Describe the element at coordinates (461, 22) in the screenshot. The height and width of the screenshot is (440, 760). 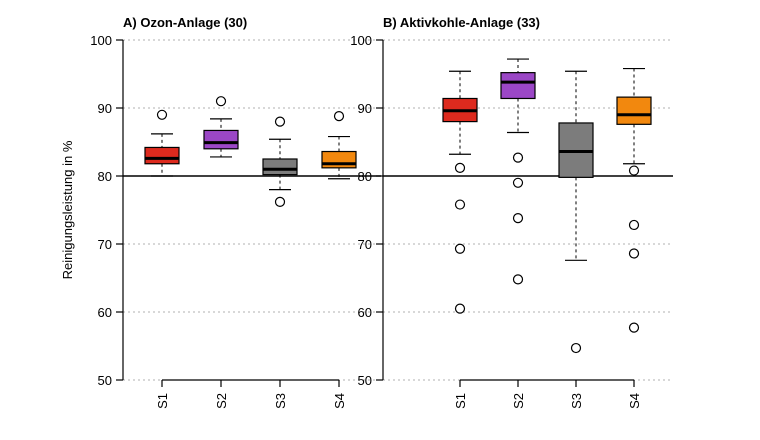
I see `panel-title: B) Aktivkohle-Anlage (33)` at that location.